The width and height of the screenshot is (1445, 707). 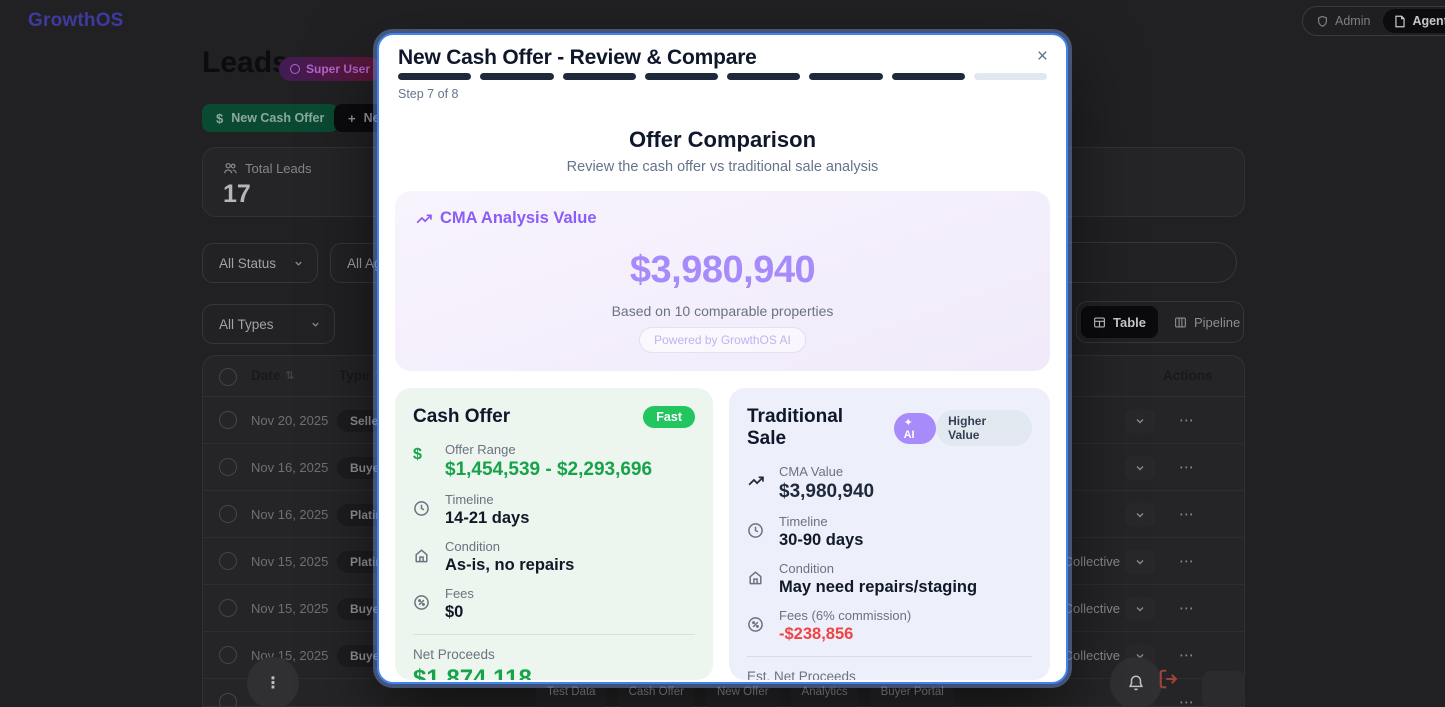 I want to click on fees-commission-label: Fees (6% commission), so click(x=845, y=615).